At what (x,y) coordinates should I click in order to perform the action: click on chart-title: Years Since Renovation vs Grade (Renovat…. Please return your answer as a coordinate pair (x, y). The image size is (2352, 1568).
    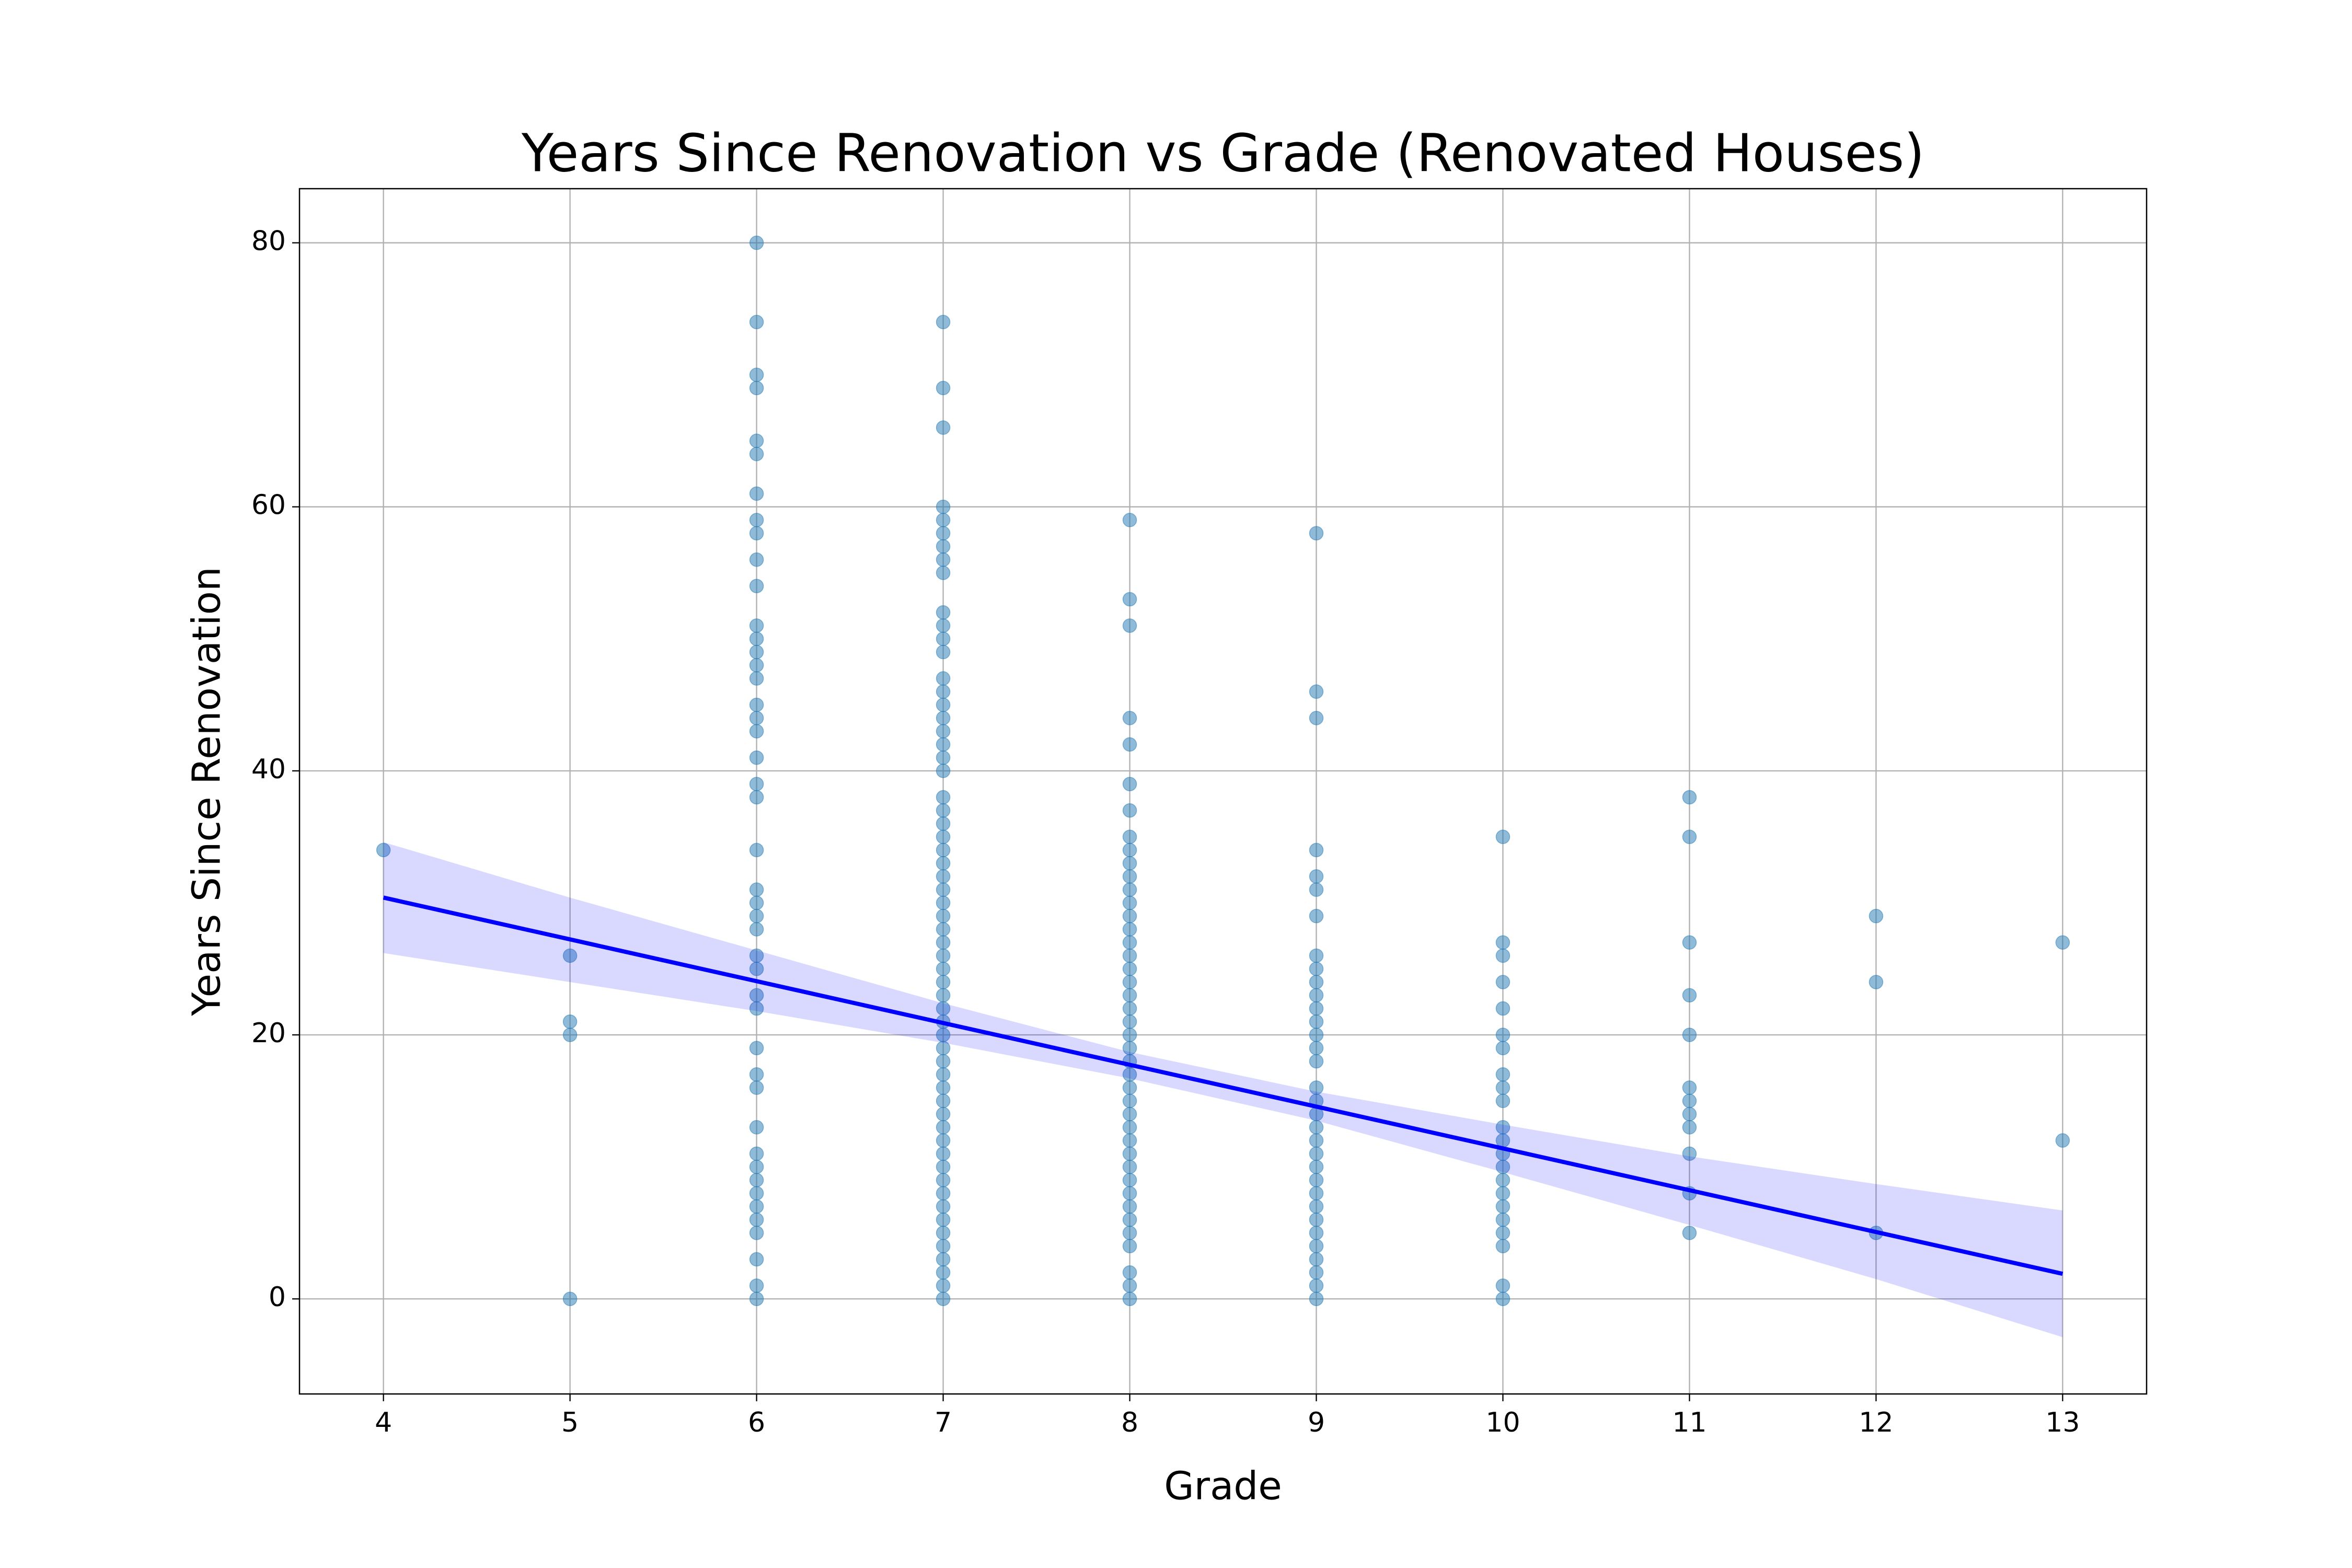
    Looking at the image, I should click on (1222, 152).